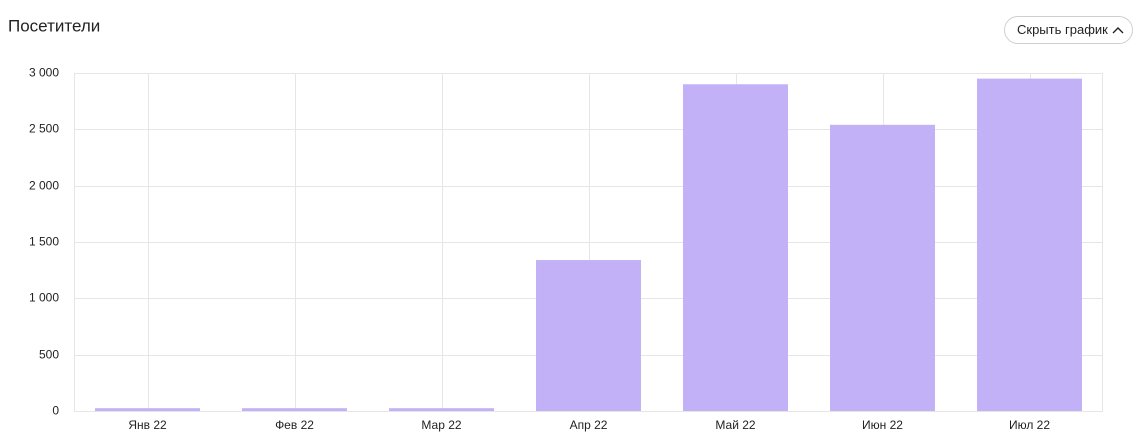 The image size is (1144, 446). Describe the element at coordinates (882, 425) in the screenshot. I see `x-tick-label: Июн 22` at that location.